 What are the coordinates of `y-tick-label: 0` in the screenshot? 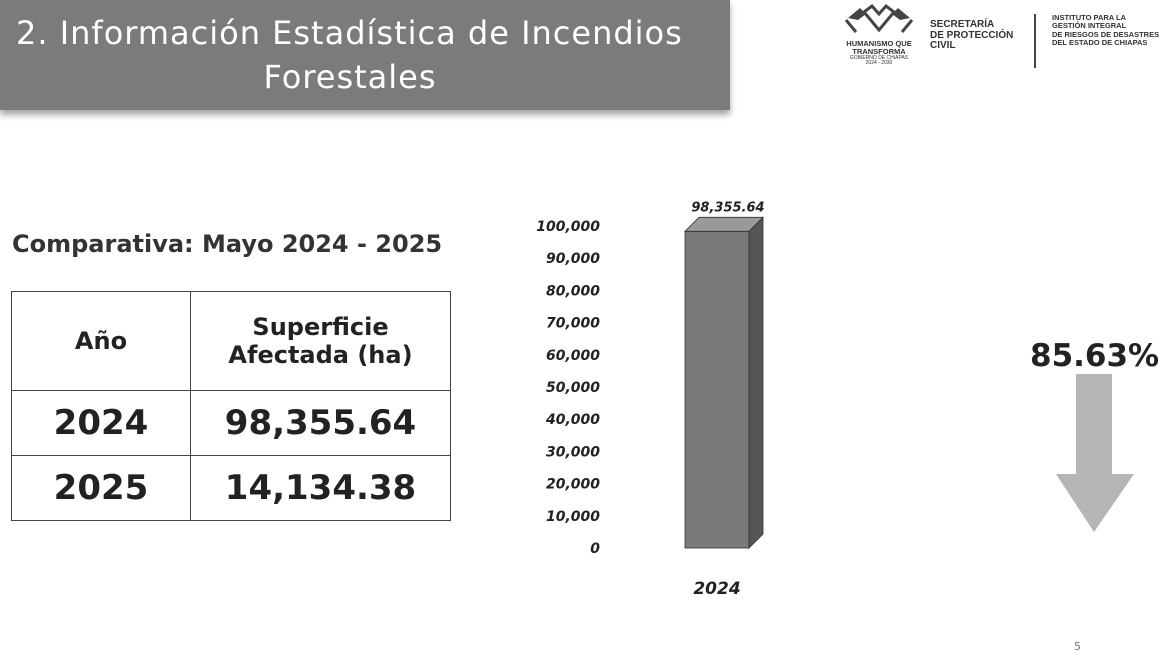 It's located at (595, 549).